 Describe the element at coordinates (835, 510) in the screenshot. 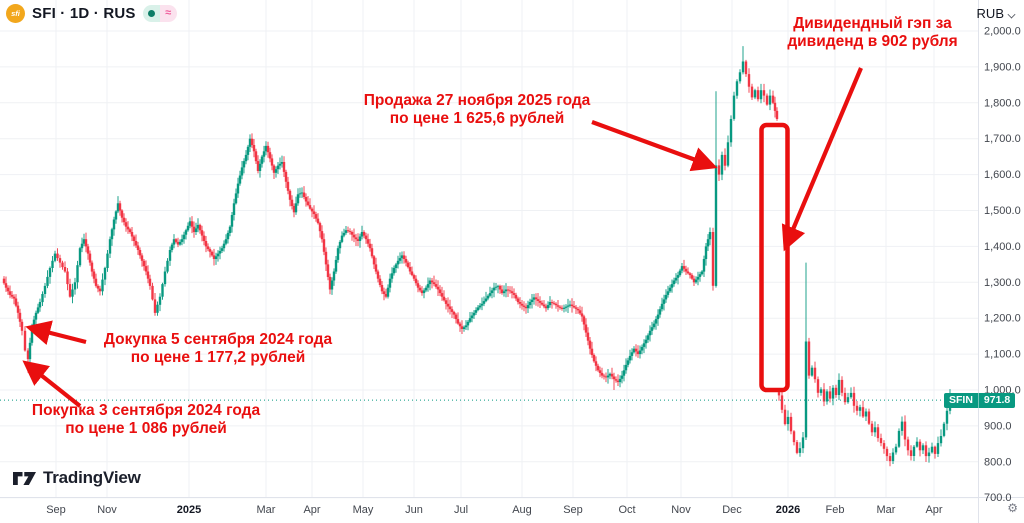

I see `time-axis-label: Feb` at that location.